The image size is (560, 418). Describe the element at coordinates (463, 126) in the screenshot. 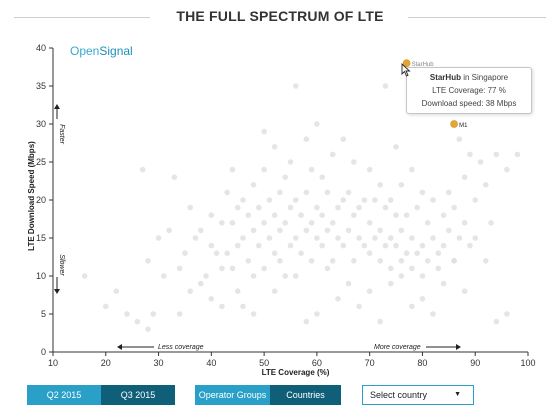

I see `highlighted-point-label: M1` at that location.